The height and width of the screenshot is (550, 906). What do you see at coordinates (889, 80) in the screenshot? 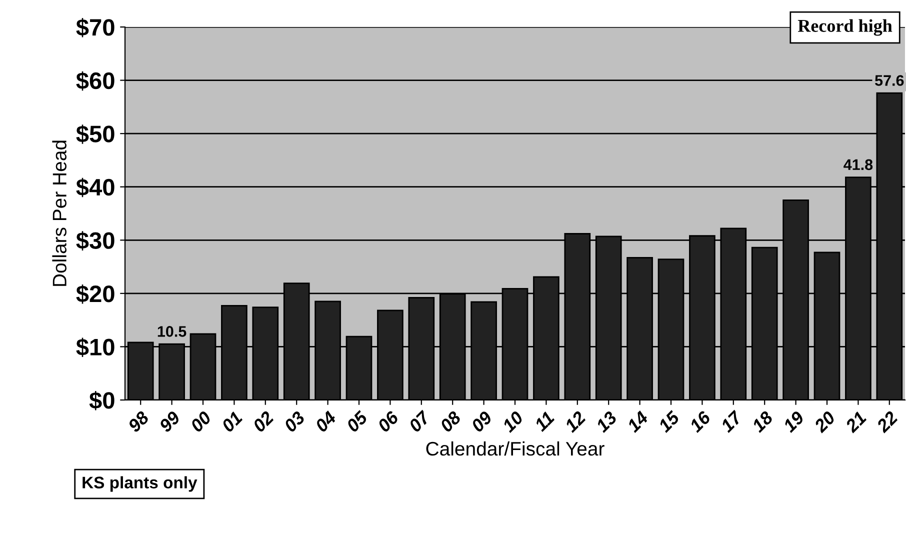
I see `data-label: 57.6` at bounding box center [889, 80].